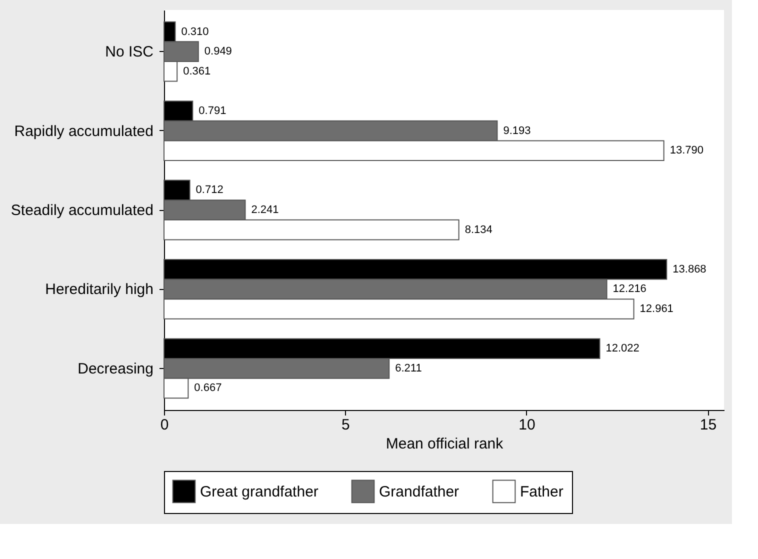 The width and height of the screenshot is (758, 559). What do you see at coordinates (195, 32) in the screenshot?
I see `data-label: 0.310` at bounding box center [195, 32].